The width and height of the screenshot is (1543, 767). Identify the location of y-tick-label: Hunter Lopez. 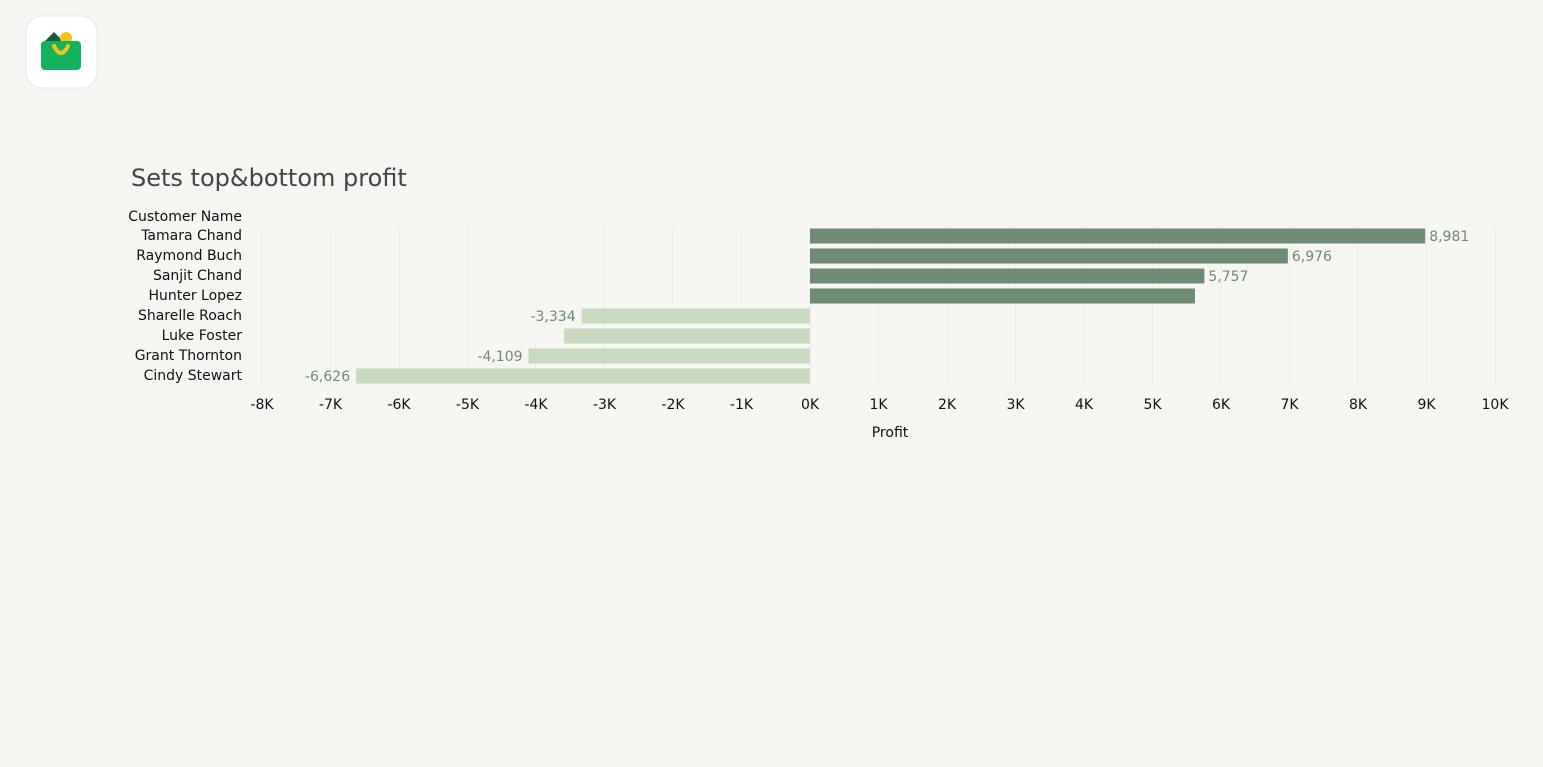
(195, 296).